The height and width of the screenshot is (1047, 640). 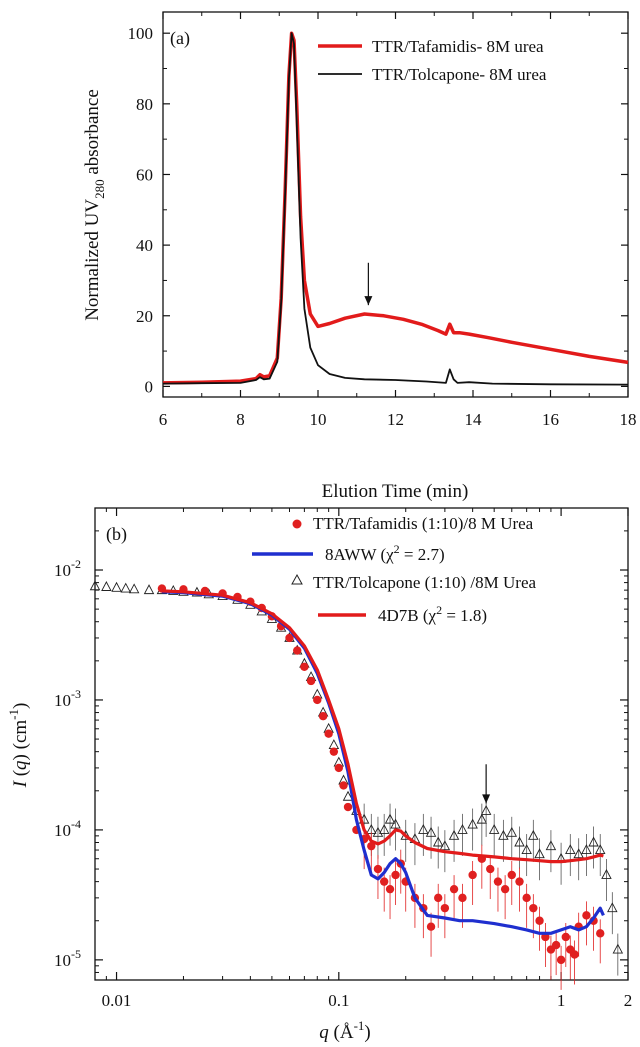 I want to click on y-tick-label: 10⁻⁵, so click(x=67, y=958).